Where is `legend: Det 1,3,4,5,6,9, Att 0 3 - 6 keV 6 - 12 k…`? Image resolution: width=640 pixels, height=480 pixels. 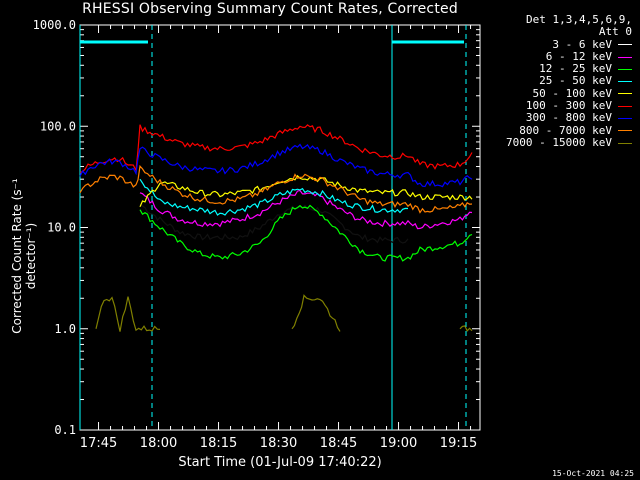 legend: Det 1,3,4,5,6,9, Att 0 3 - 6 keV 6 - 12 k… is located at coordinates (569, 81).